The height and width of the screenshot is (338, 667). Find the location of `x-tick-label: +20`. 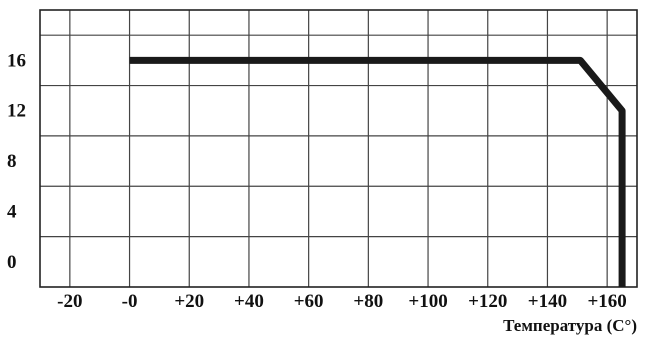

x-tick-label: +20 is located at coordinates (189, 301).